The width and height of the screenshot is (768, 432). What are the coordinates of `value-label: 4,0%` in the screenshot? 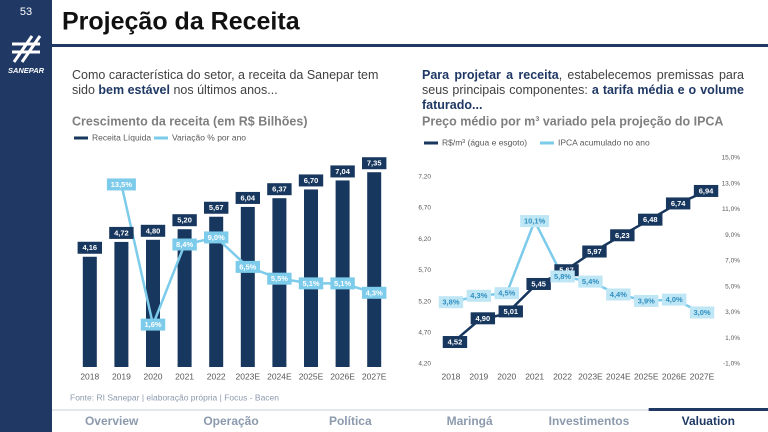 It's located at (674, 299).